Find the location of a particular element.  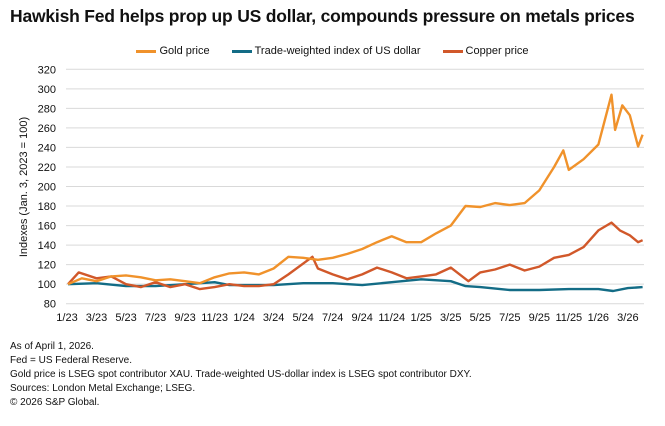

x-tick-label: 1/26 is located at coordinates (598, 318).